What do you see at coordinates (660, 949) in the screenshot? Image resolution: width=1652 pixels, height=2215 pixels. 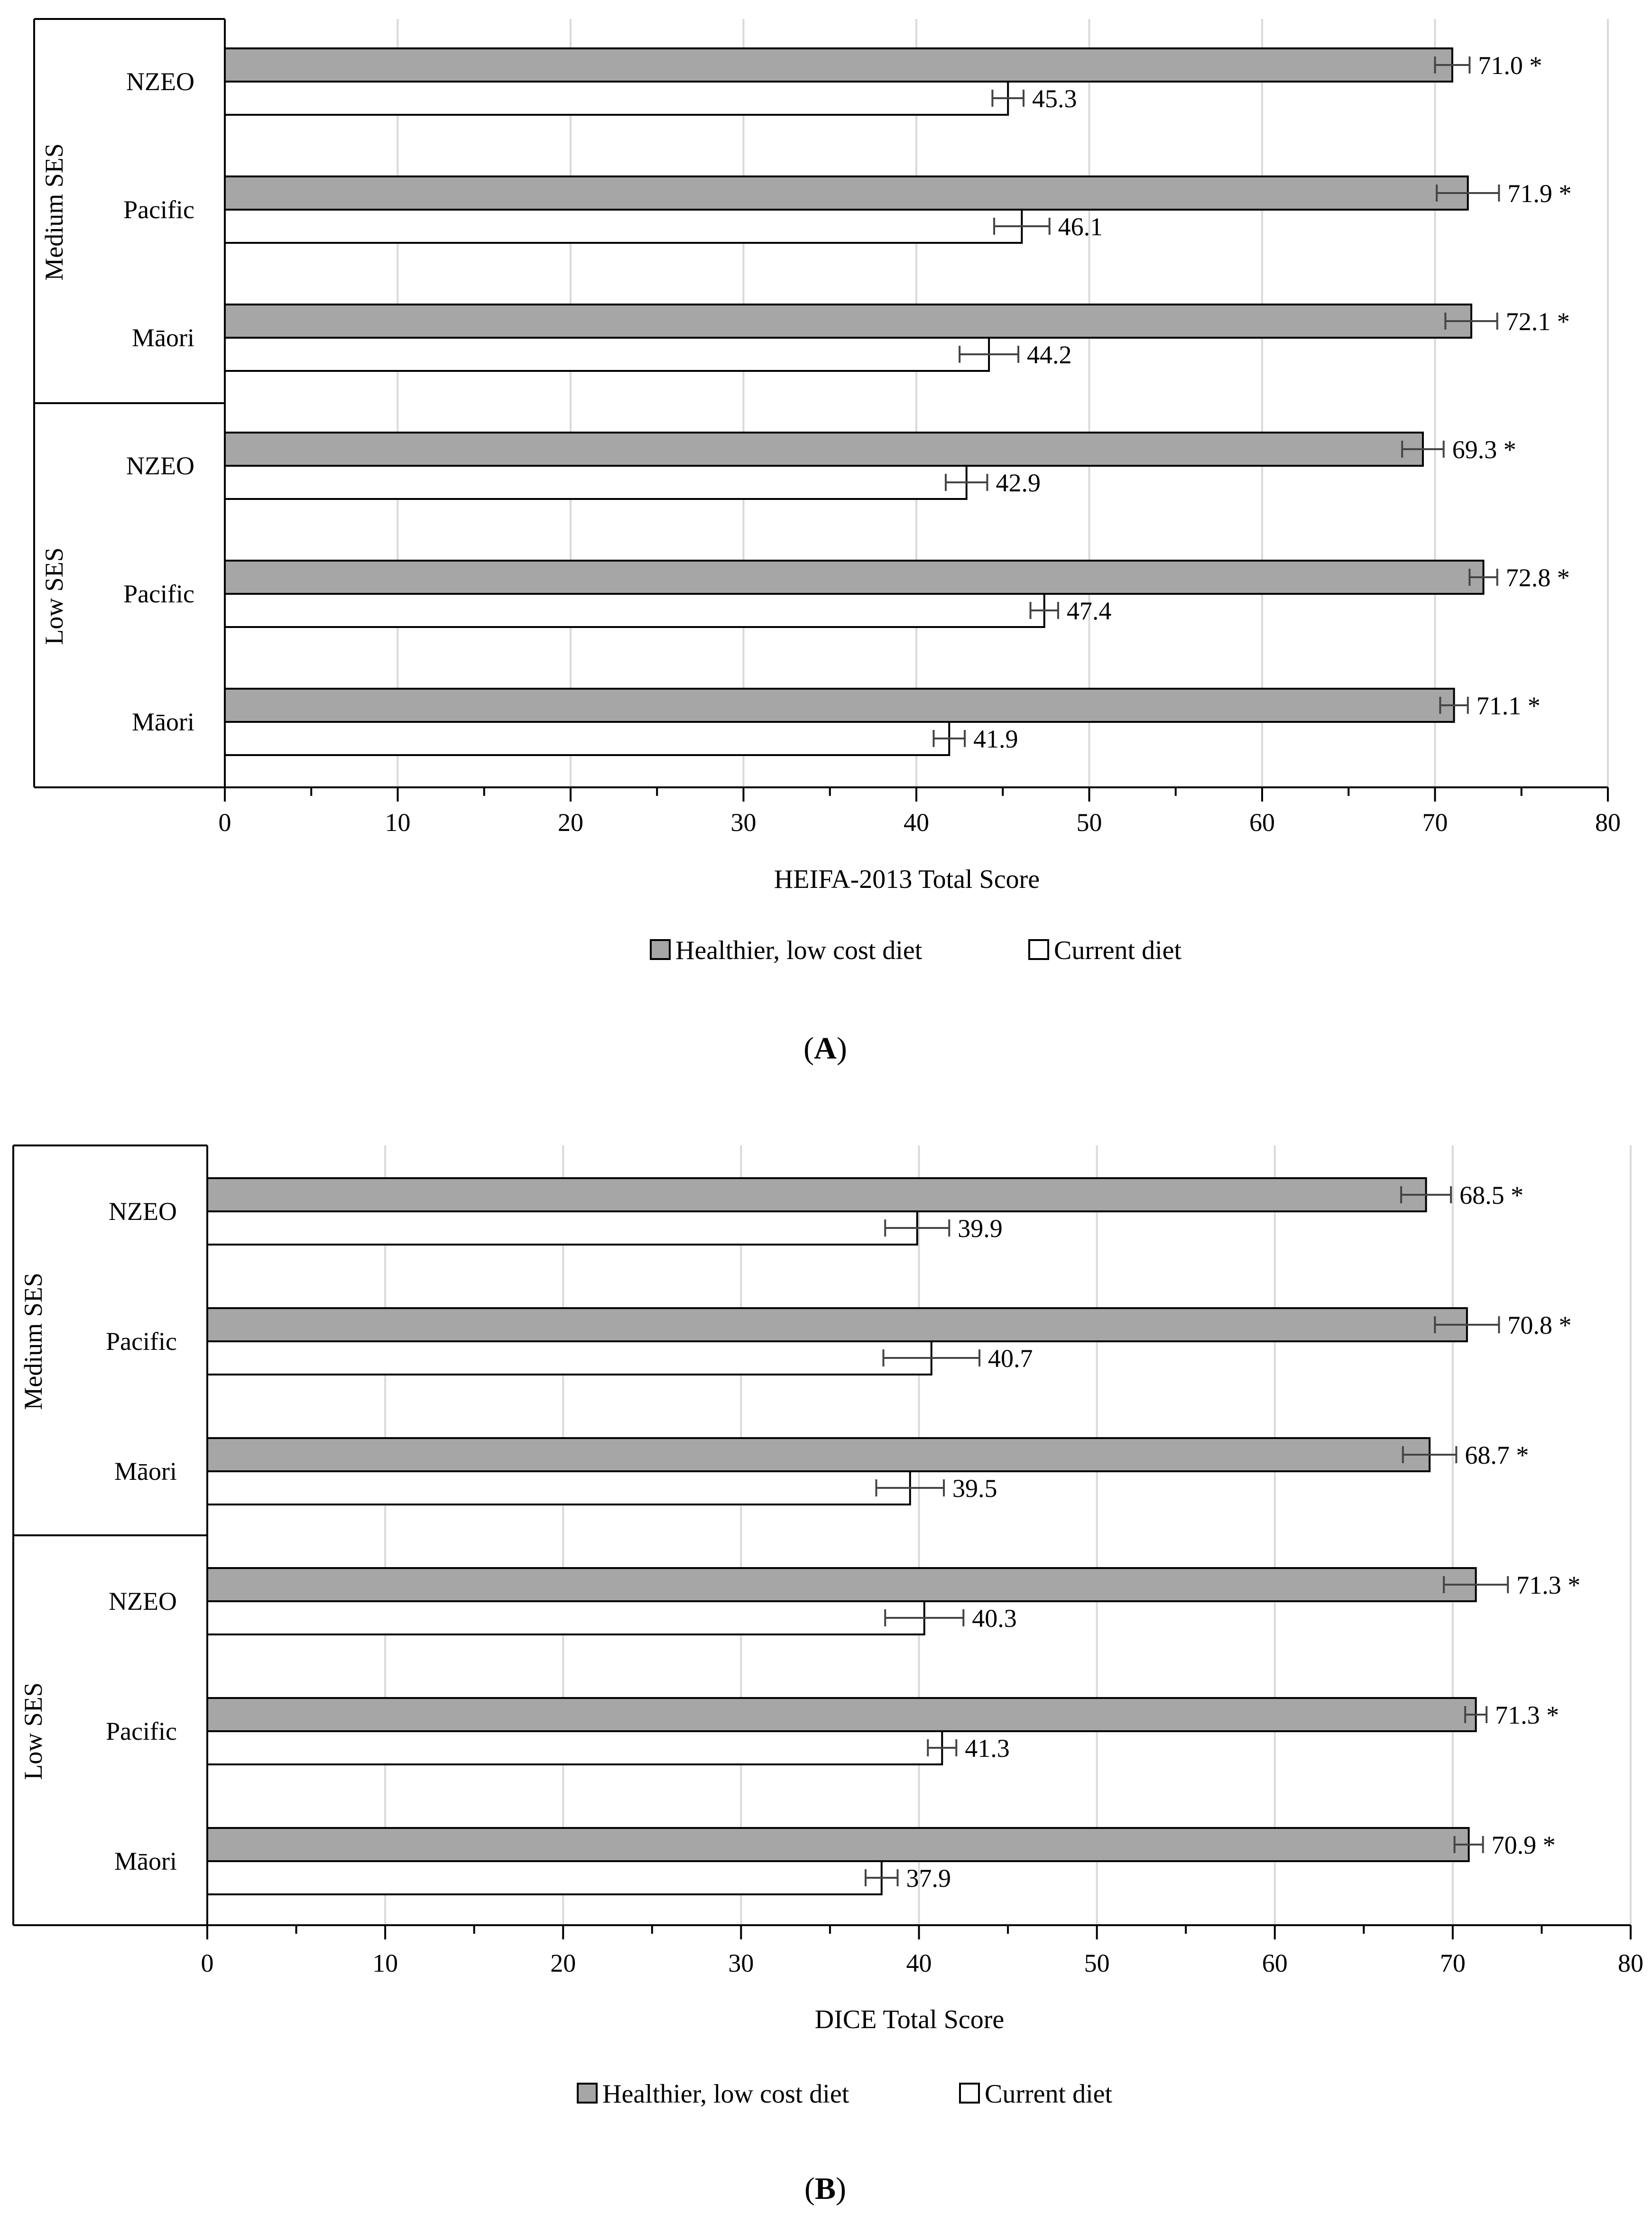 I see `panel-a-legend-swatch-healthier` at bounding box center [660, 949].